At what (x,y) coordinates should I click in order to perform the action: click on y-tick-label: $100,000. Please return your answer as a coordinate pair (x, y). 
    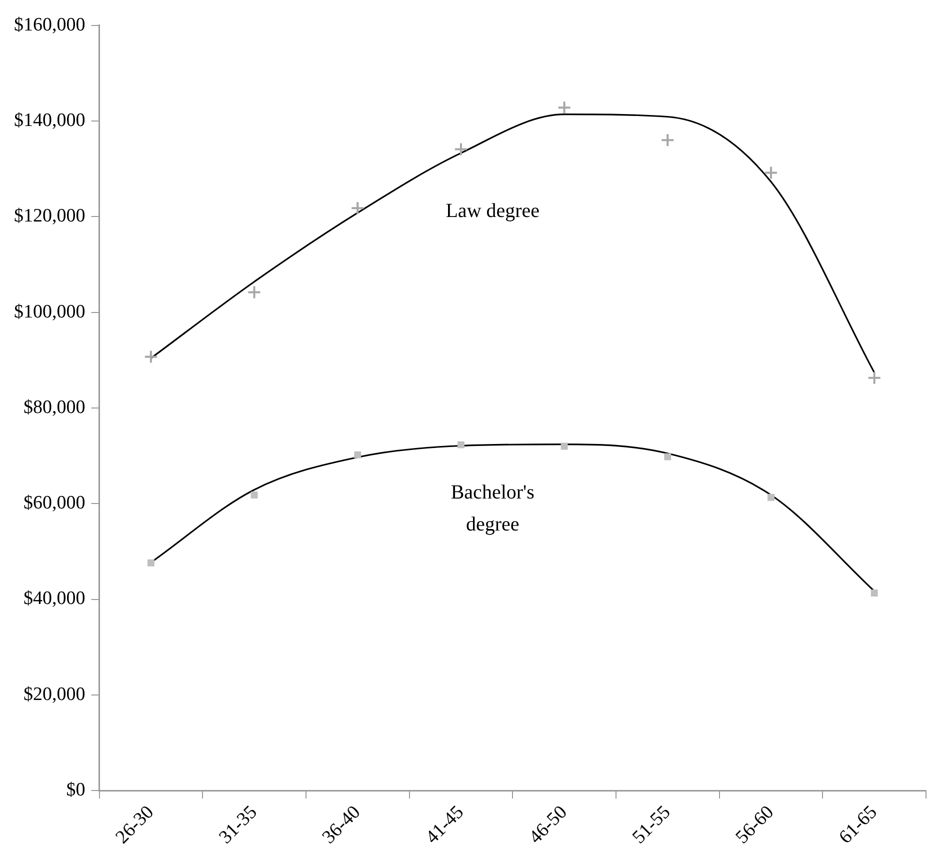
    Looking at the image, I should click on (50, 311).